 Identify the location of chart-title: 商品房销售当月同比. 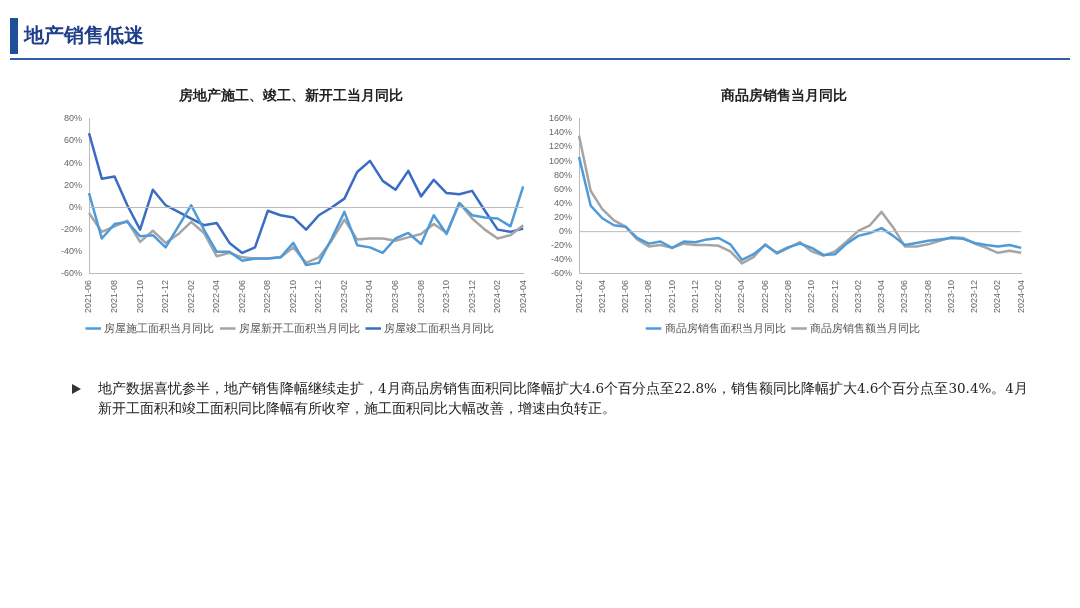
(783, 95).